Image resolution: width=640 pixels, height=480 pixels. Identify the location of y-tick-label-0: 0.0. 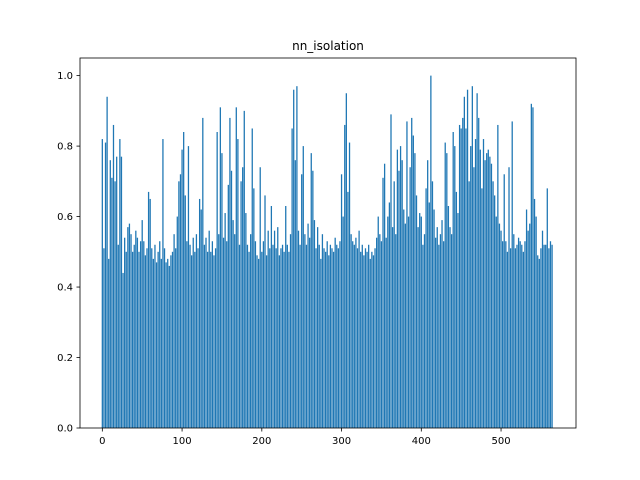
(65, 429).